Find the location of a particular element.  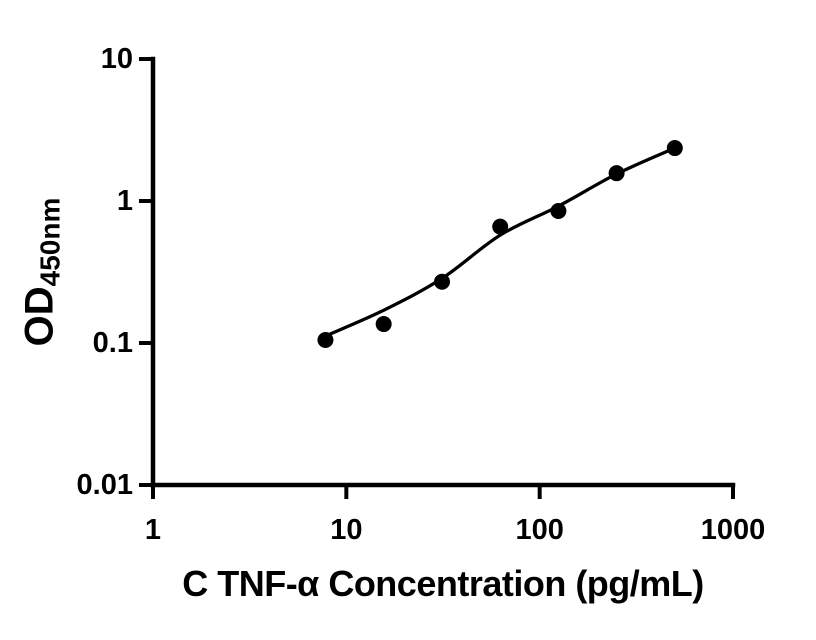

y-axis-title: OD450nm is located at coordinates (42, 272).